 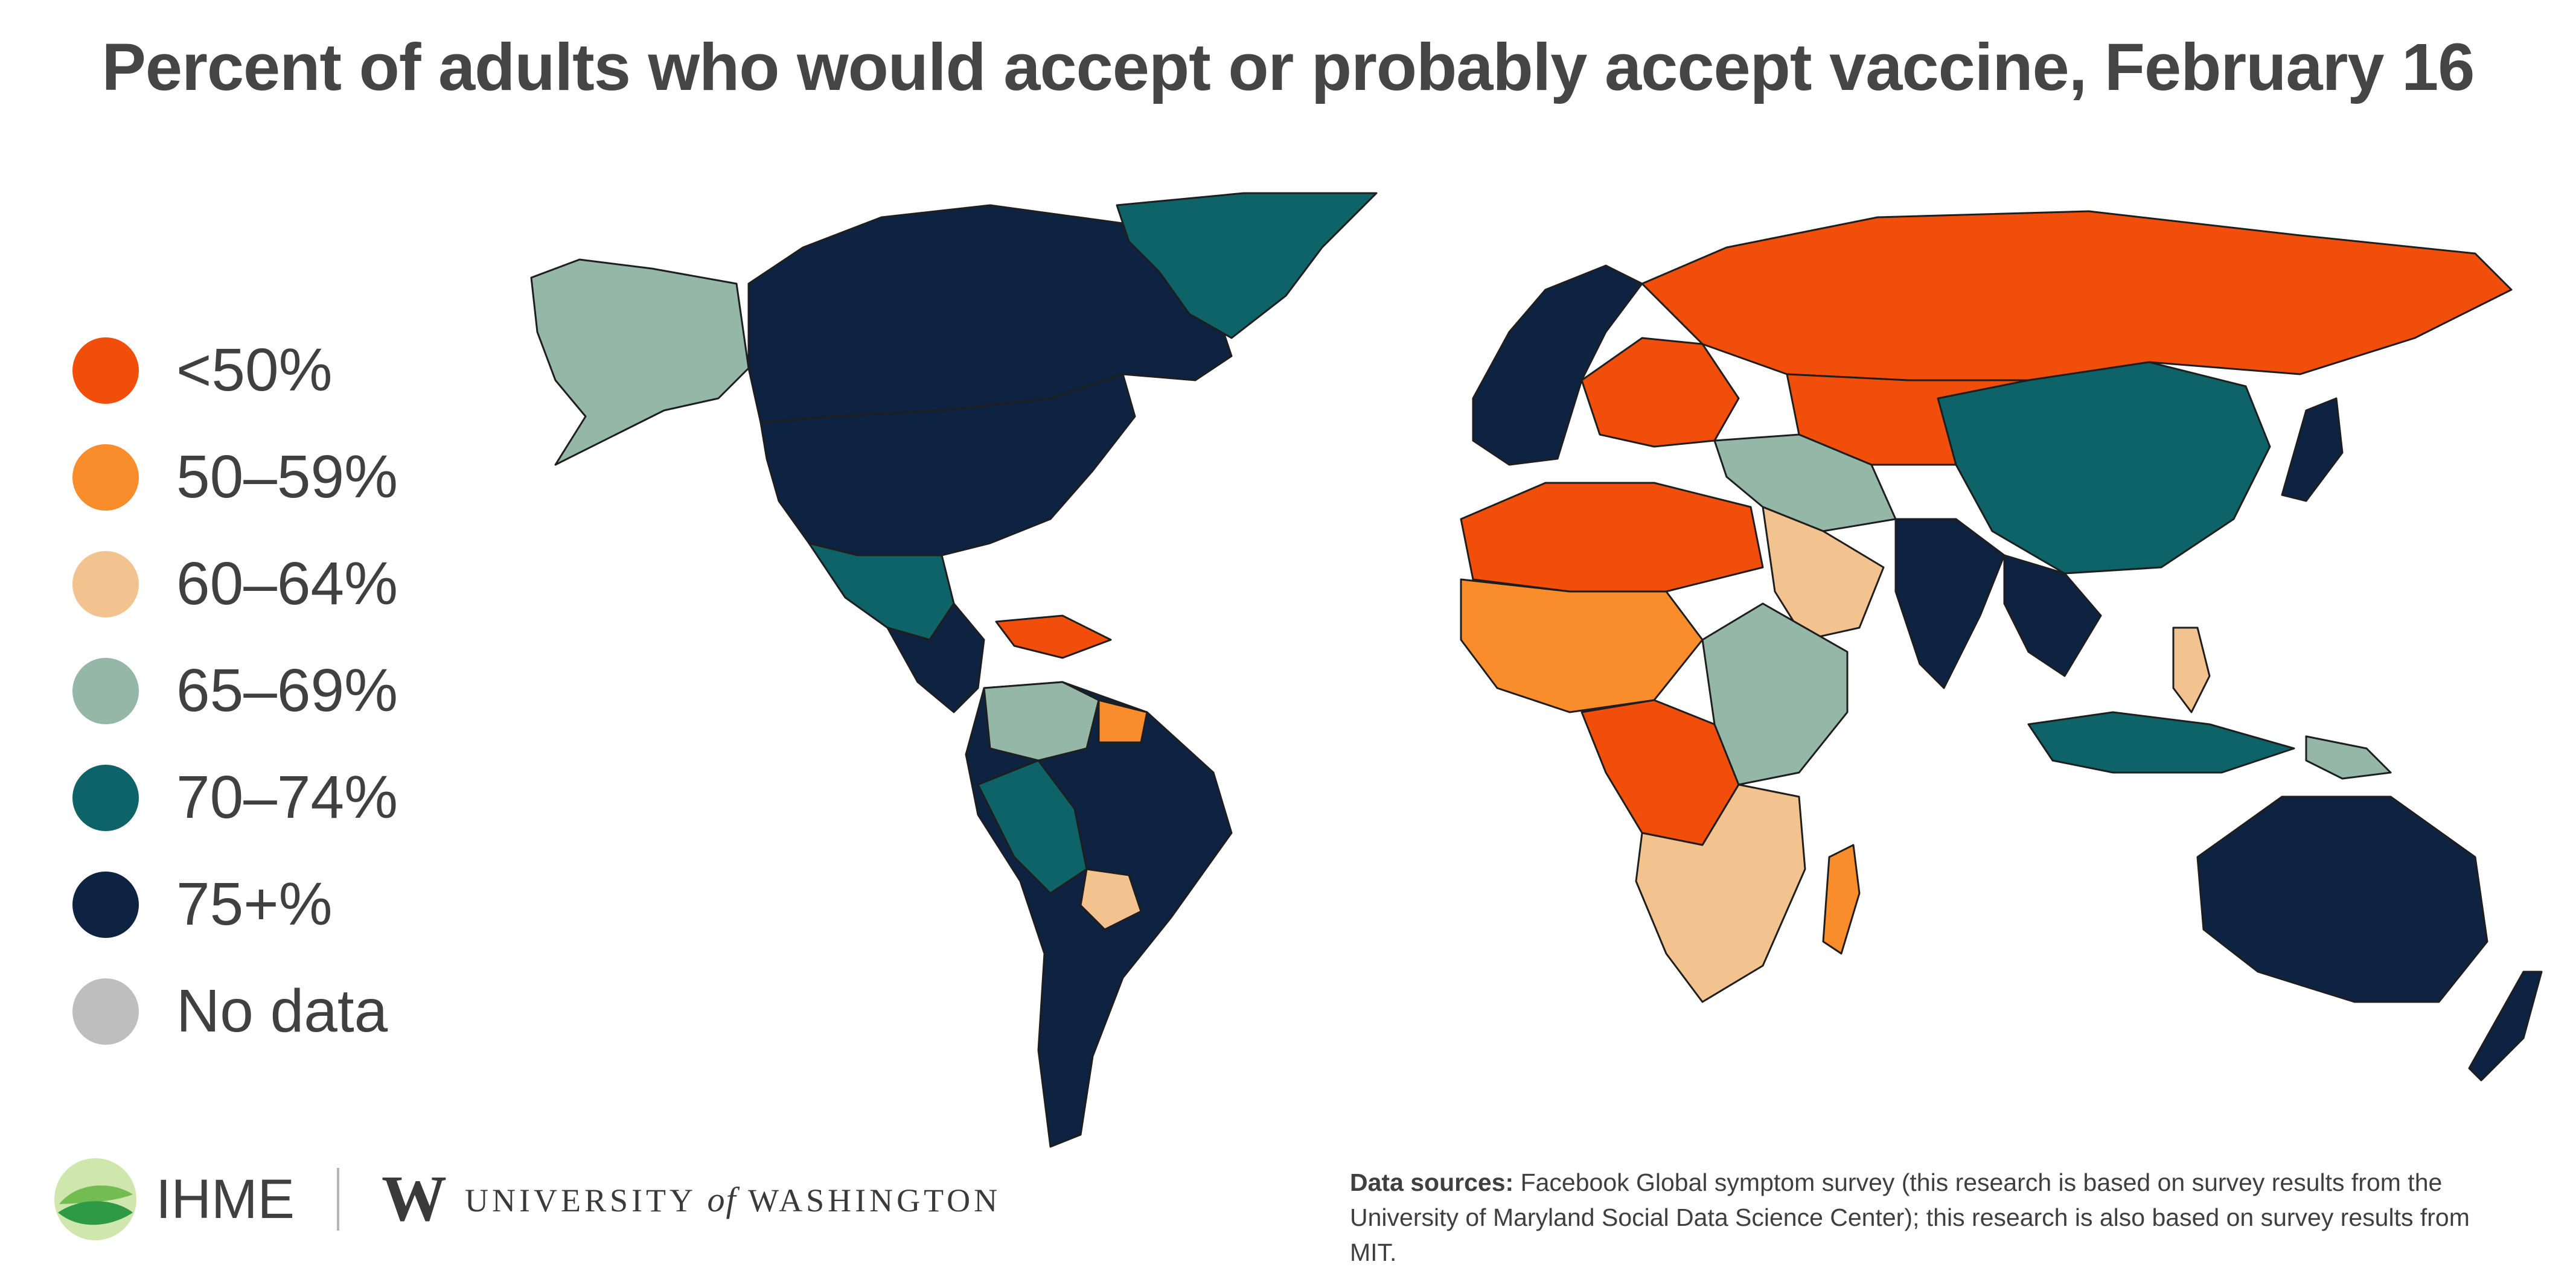 What do you see at coordinates (287, 690) in the screenshot?
I see `legend-label: 65–69%` at bounding box center [287, 690].